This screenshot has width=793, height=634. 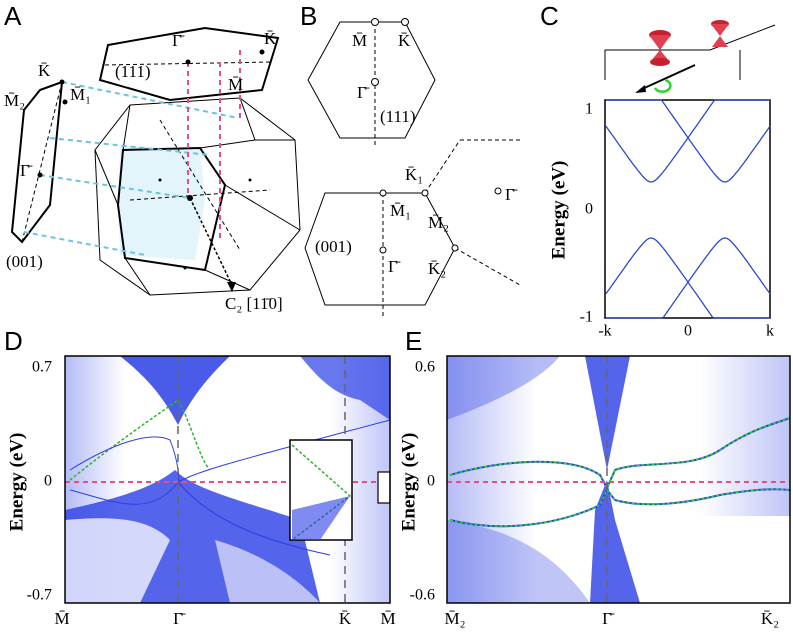 I want to click on y-tick-label: 0.7, so click(x=42, y=367).